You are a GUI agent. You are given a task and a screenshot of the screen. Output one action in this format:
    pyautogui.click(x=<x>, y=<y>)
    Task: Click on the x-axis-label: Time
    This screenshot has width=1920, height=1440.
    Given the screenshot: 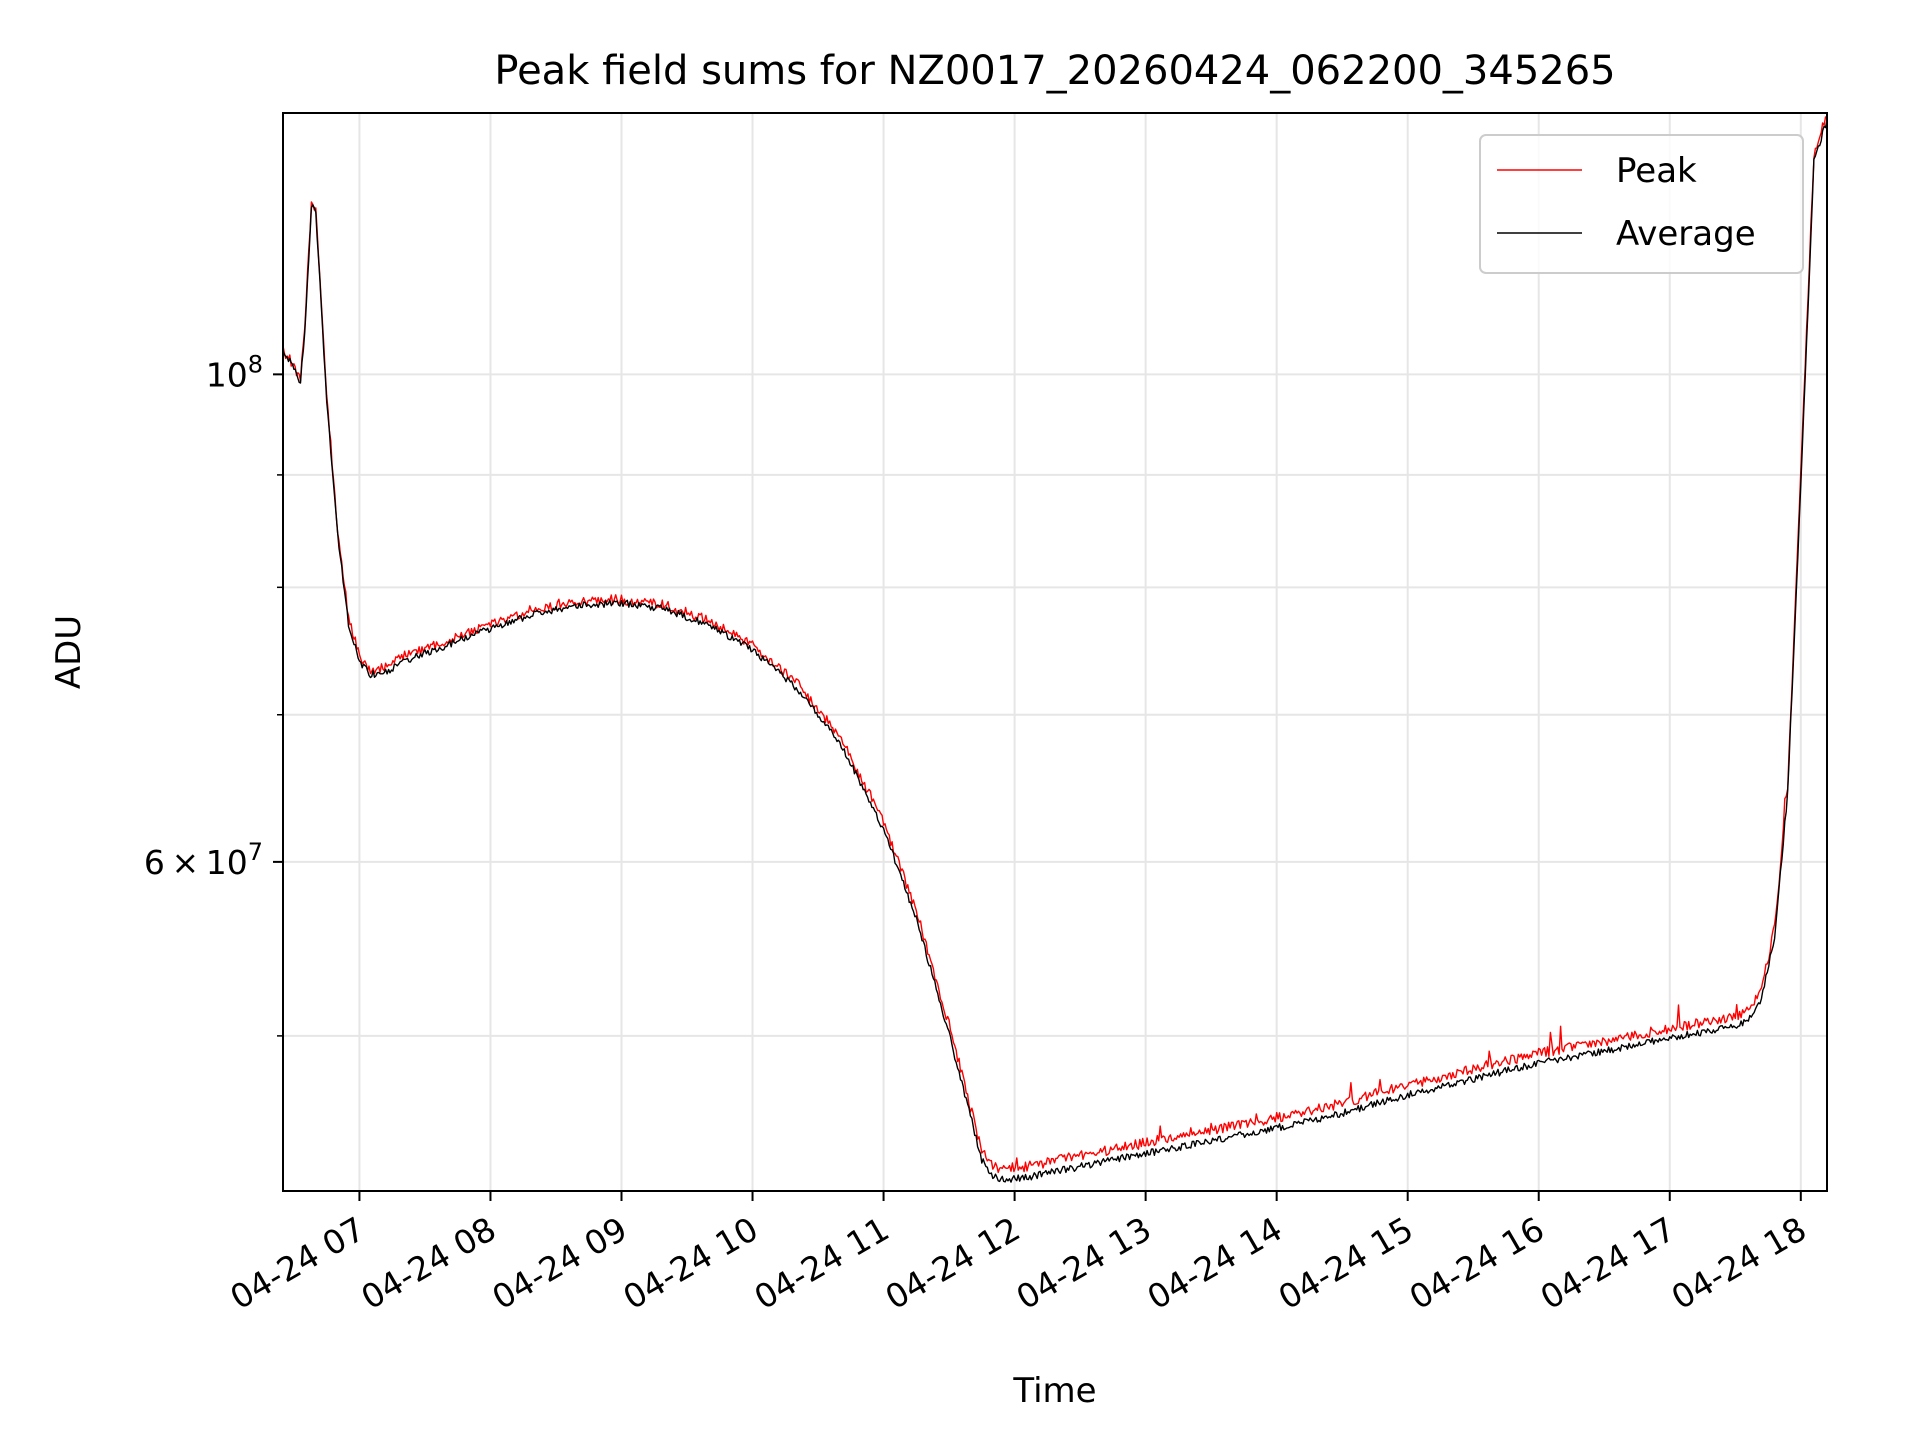 What is the action you would take?
    pyautogui.click(x=1054, y=1391)
    